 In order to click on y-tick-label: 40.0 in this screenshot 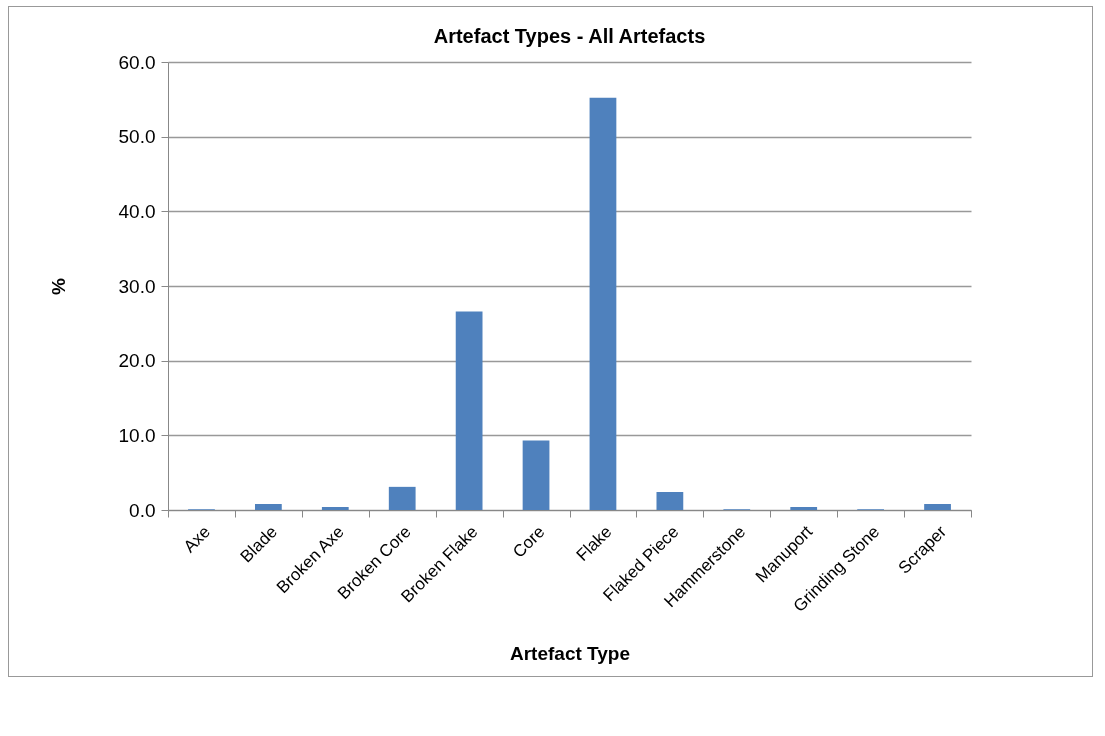, I will do `click(137, 211)`.